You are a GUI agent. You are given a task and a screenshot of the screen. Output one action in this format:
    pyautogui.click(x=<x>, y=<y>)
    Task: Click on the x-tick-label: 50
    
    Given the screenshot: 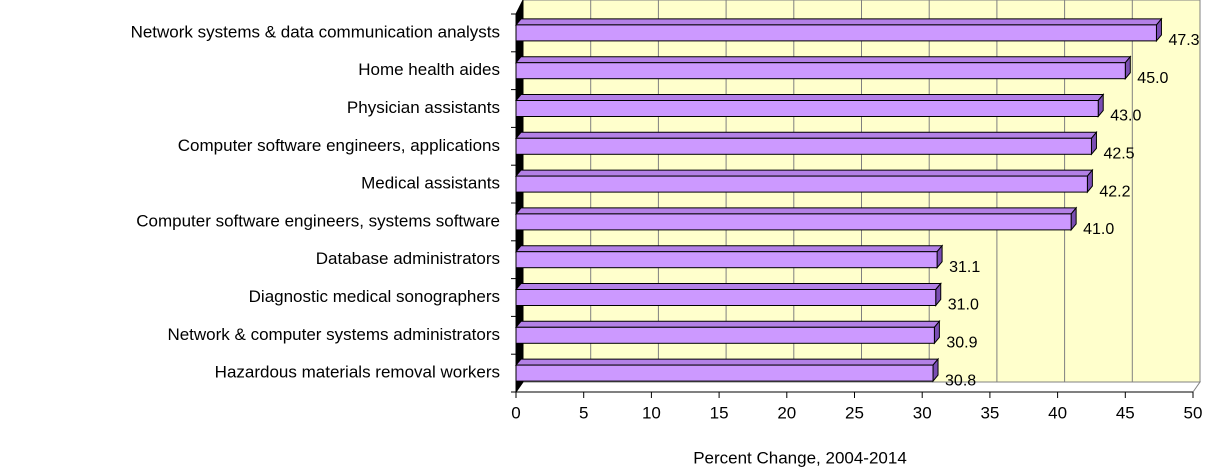 What is the action you would take?
    pyautogui.click(x=1193, y=412)
    